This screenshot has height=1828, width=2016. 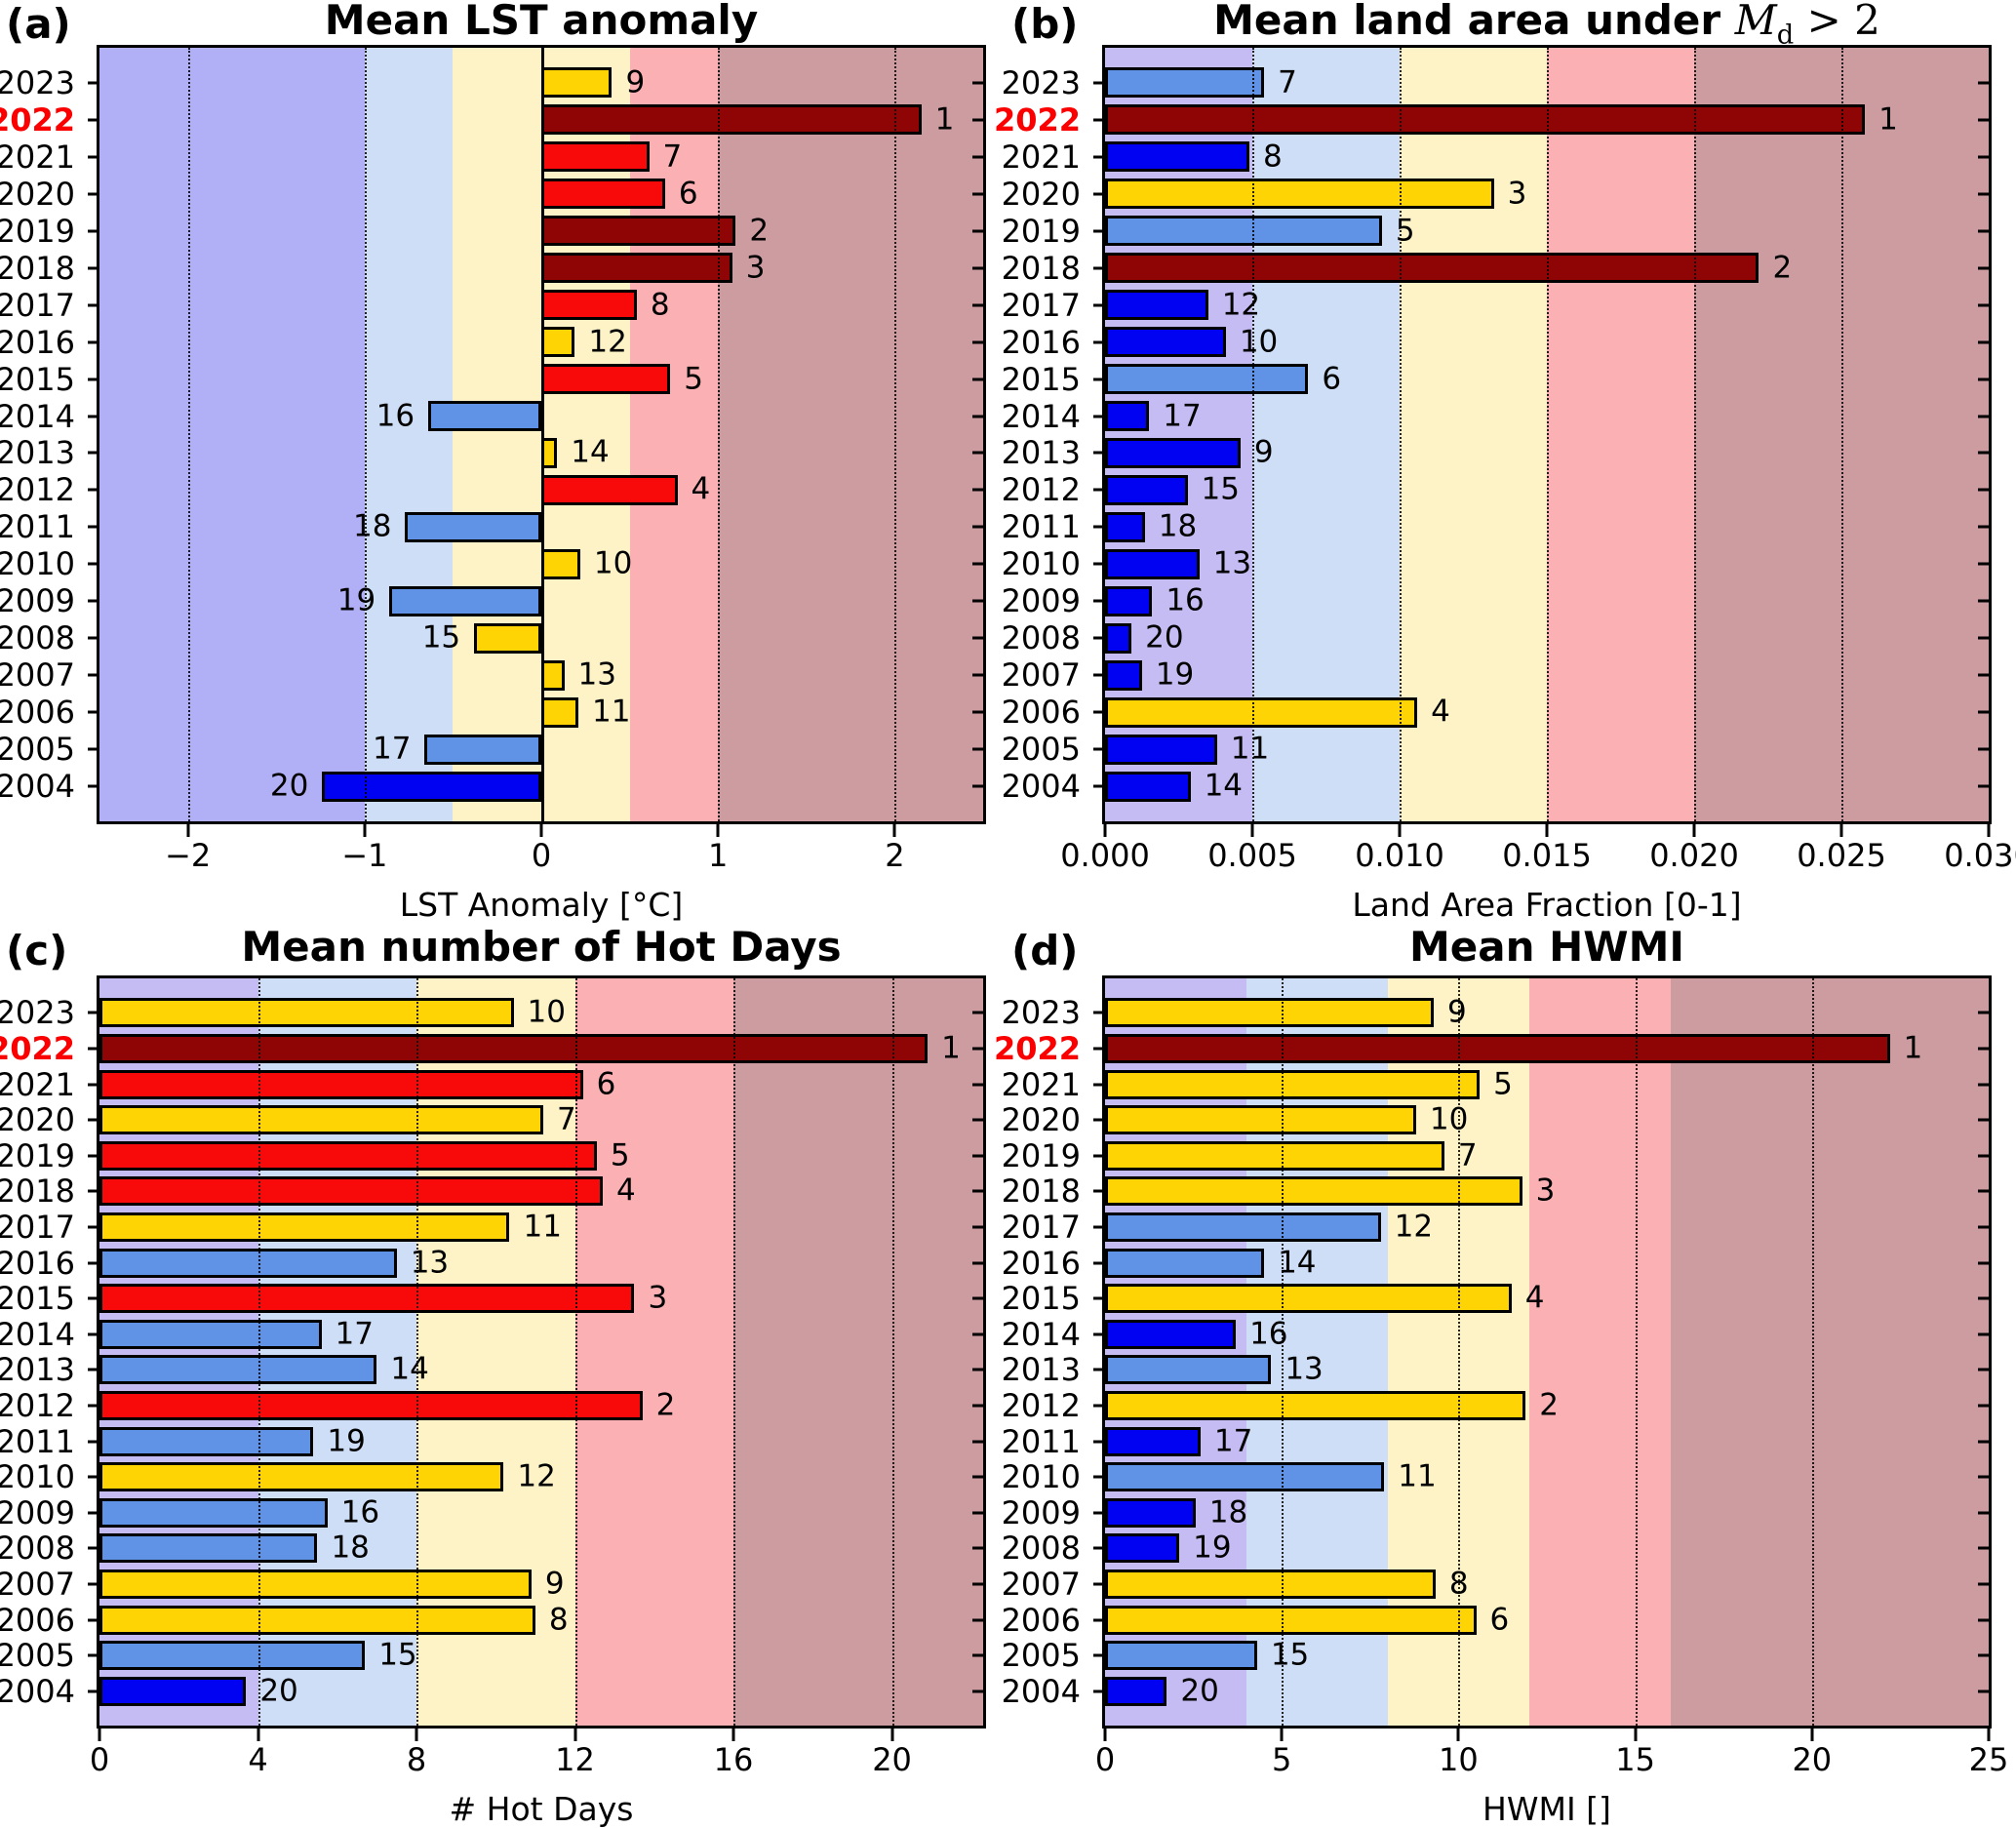 What do you see at coordinates (1212, 1548) in the screenshot?
I see `rank-label-2008: 19` at bounding box center [1212, 1548].